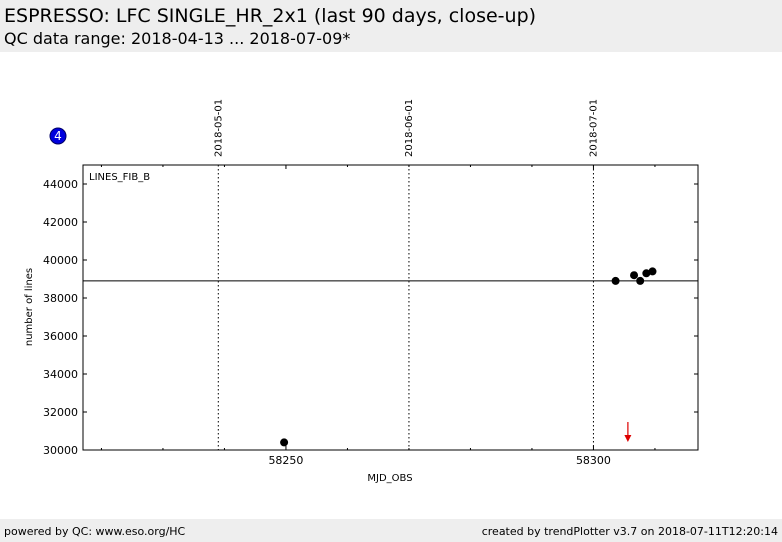 This screenshot has width=782, height=542. What do you see at coordinates (593, 460) in the screenshot?
I see `x-tick-label: 58300` at bounding box center [593, 460].